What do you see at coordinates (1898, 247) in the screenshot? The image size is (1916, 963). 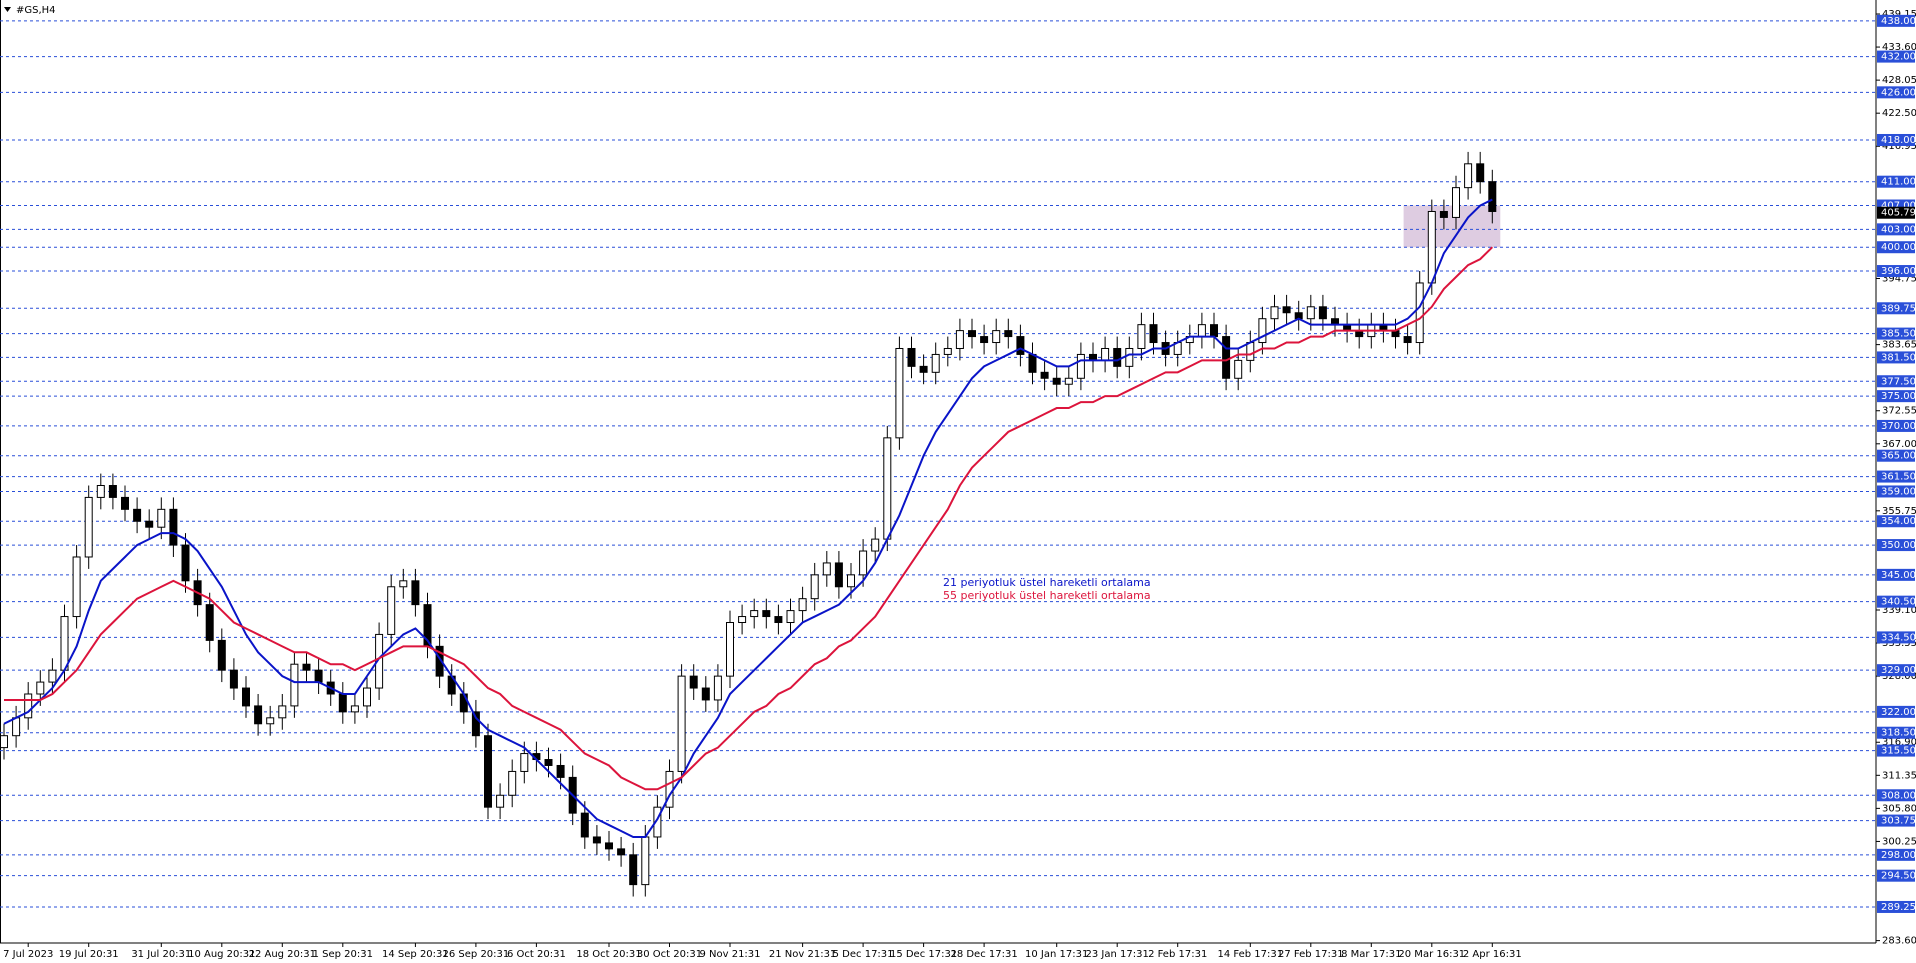 I see `level-label: 400.00` at bounding box center [1898, 247].